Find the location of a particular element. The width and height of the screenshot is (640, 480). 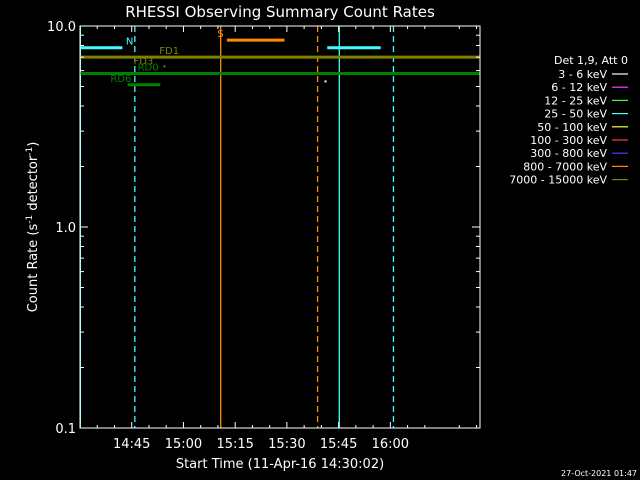

y-tick-label-0.1: 0.1 is located at coordinates (65, 429).